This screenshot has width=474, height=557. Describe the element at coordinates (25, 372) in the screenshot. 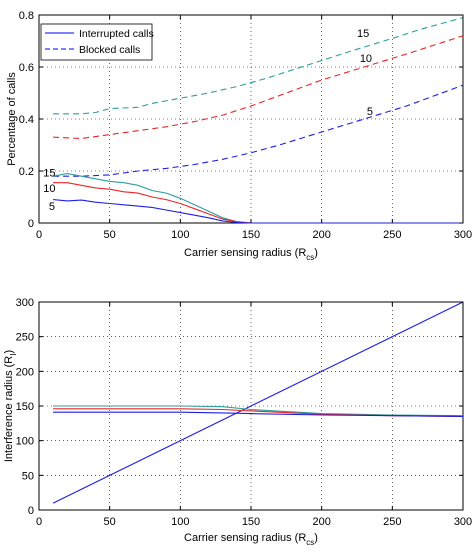

I see `bottom-y-tick-label: 200` at that location.